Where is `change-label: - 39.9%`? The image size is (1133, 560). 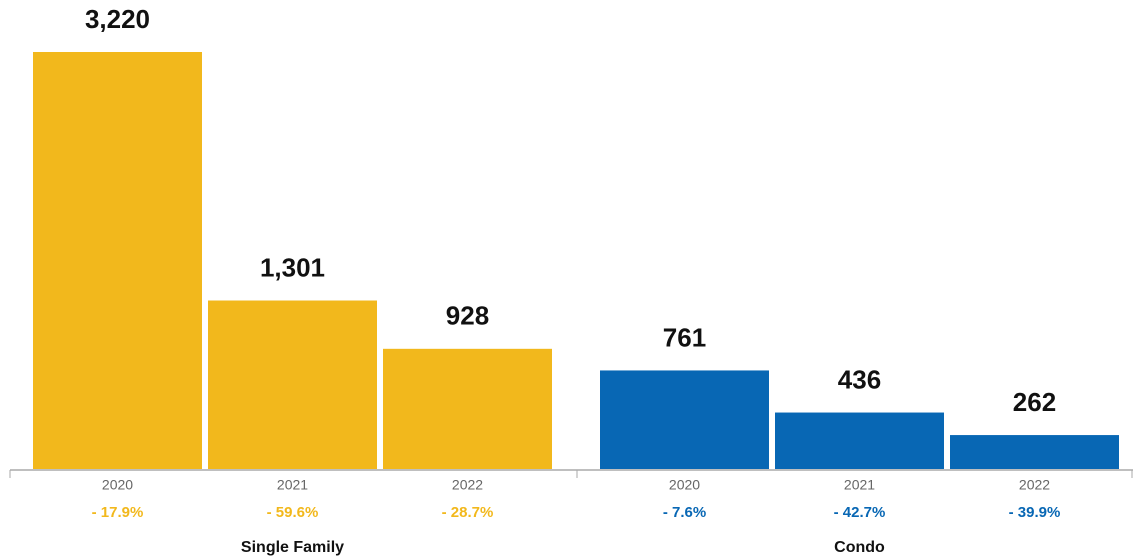
change-label: - 39.9% is located at coordinates (1035, 512).